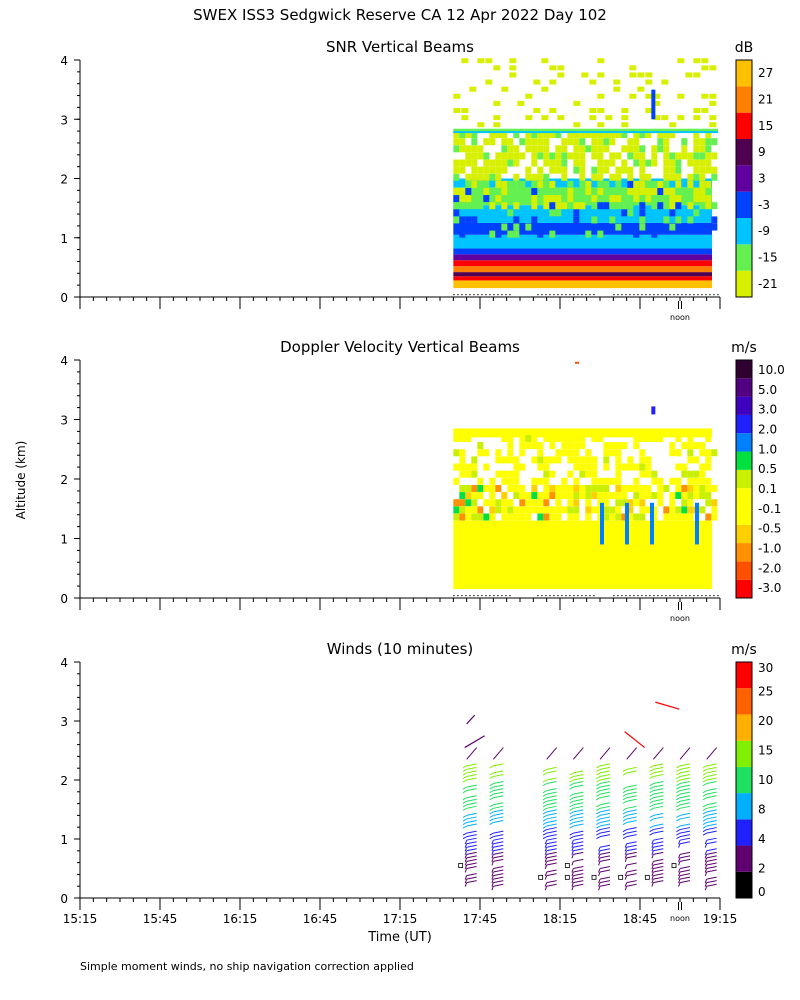  What do you see at coordinates (771, 370) in the screenshot?
I see `colorbar-label: 10.0` at bounding box center [771, 370].